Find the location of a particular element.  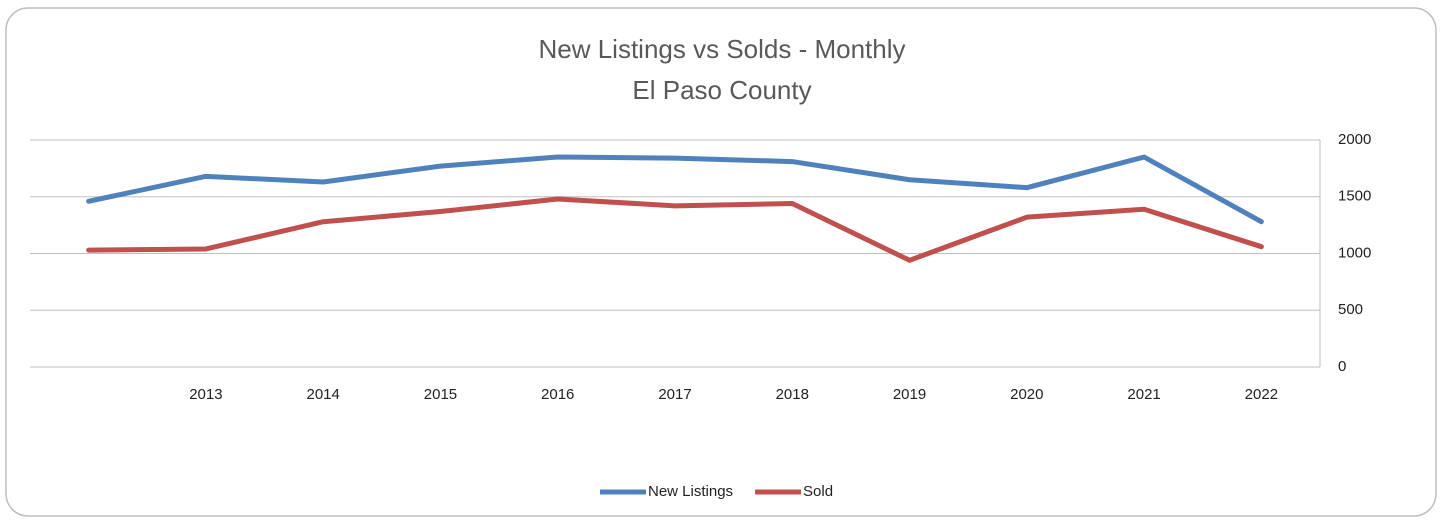

y-tick-label: 1500 is located at coordinates (1354, 196).